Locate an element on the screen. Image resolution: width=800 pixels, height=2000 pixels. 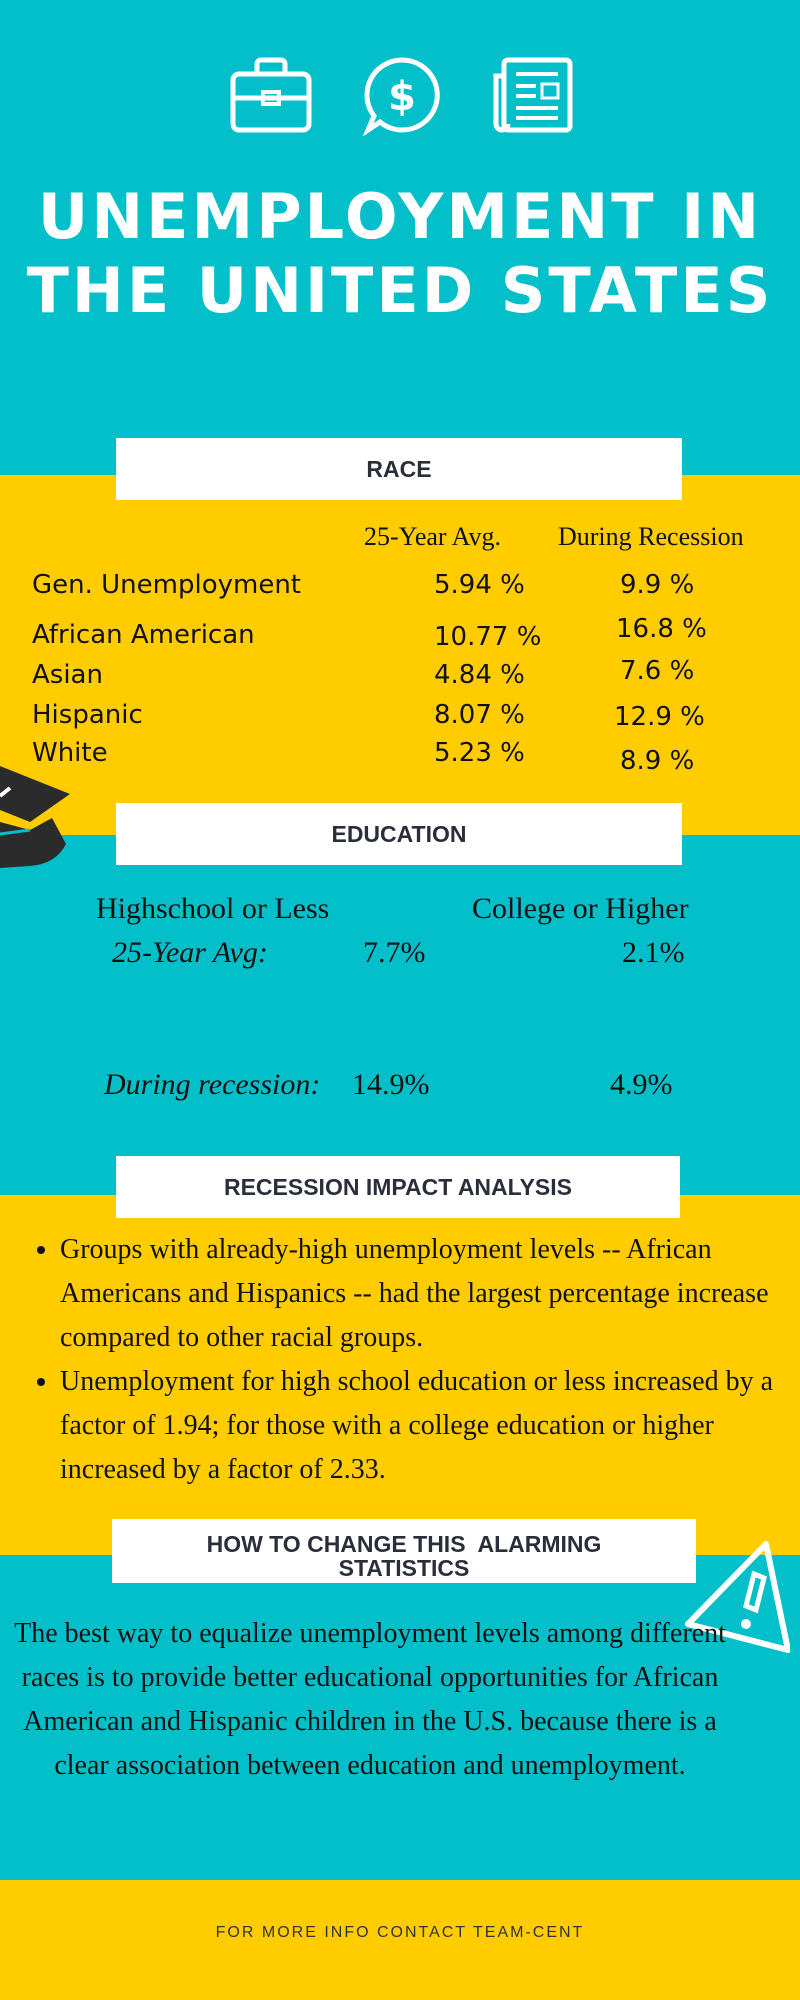
race-col-avg: 25-Year Avg. is located at coordinates (432, 536).